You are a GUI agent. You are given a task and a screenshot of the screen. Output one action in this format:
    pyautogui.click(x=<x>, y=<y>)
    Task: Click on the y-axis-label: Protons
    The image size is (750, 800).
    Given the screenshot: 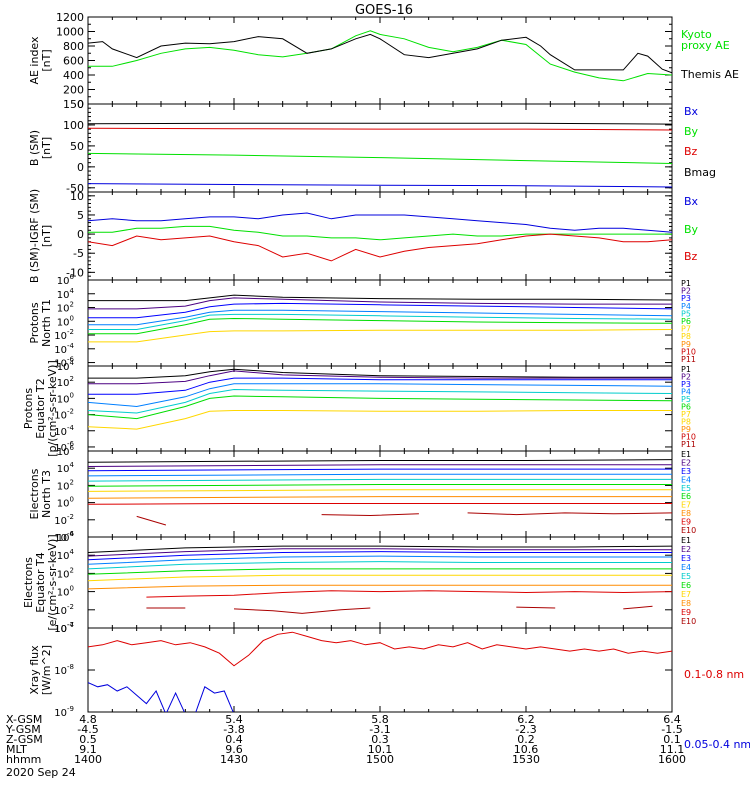 What is the action you would take?
    pyautogui.click(x=28, y=408)
    